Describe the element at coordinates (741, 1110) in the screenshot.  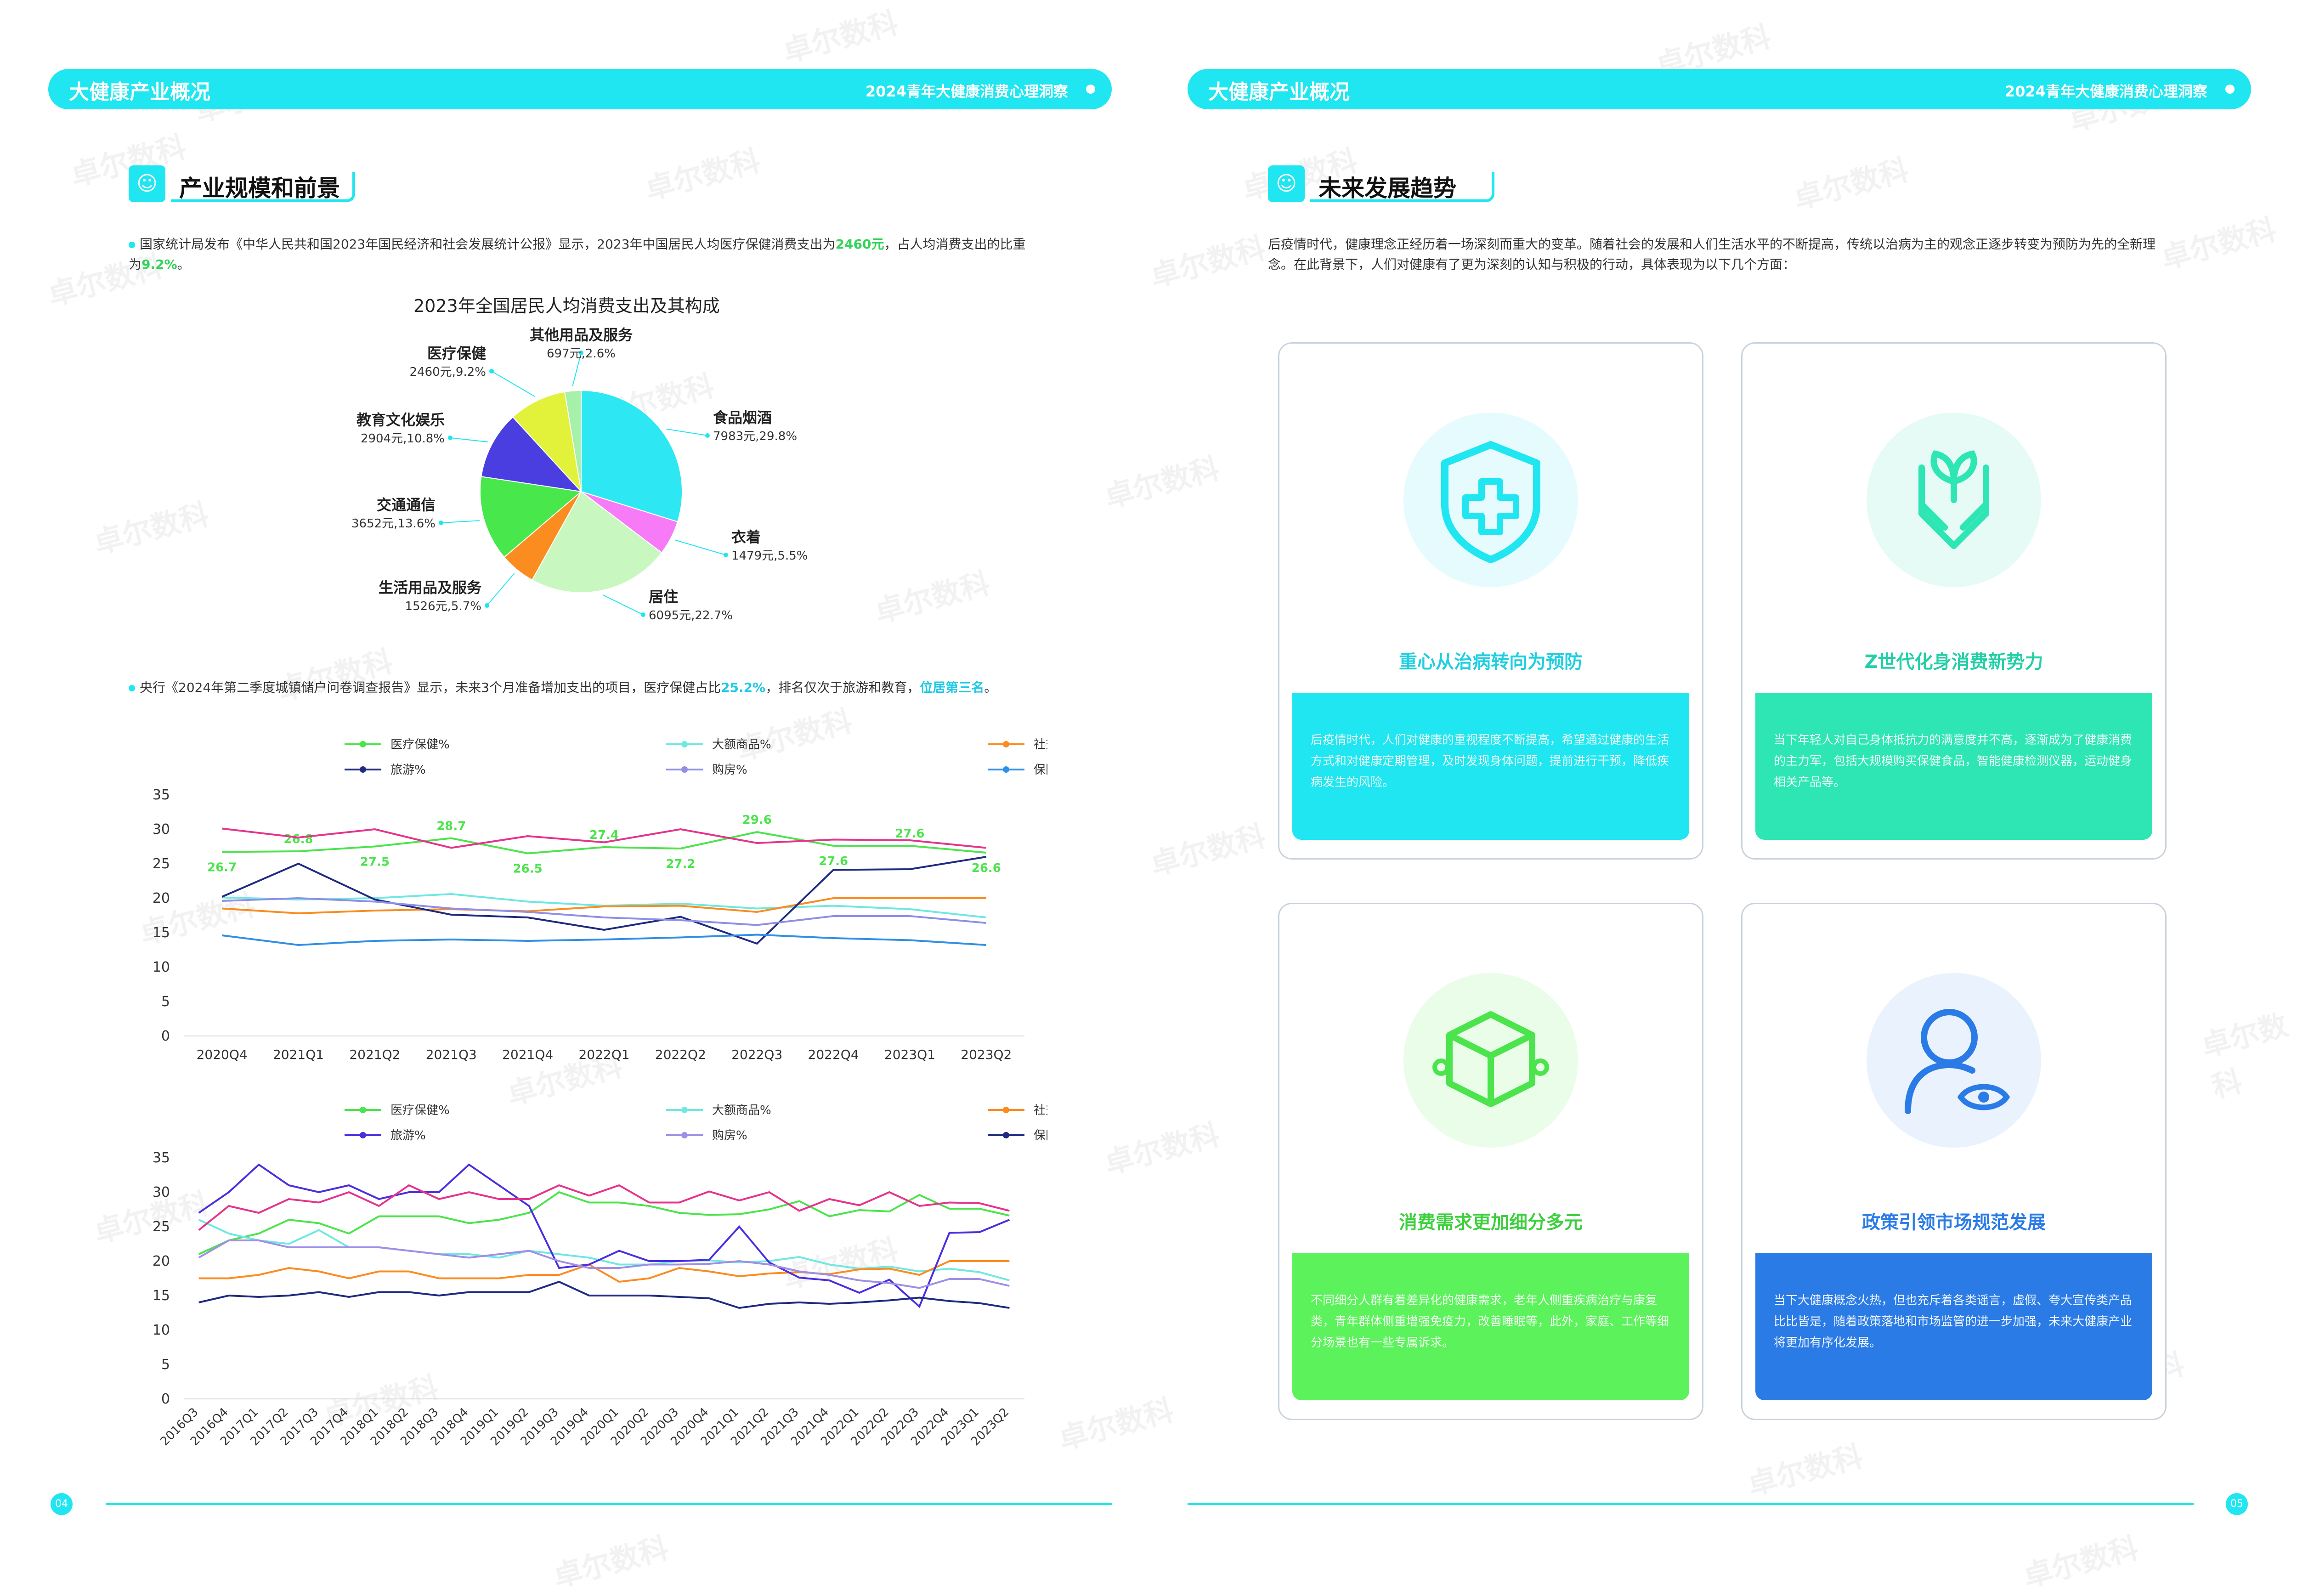
I see `legend-label: 大额商品%` at that location.